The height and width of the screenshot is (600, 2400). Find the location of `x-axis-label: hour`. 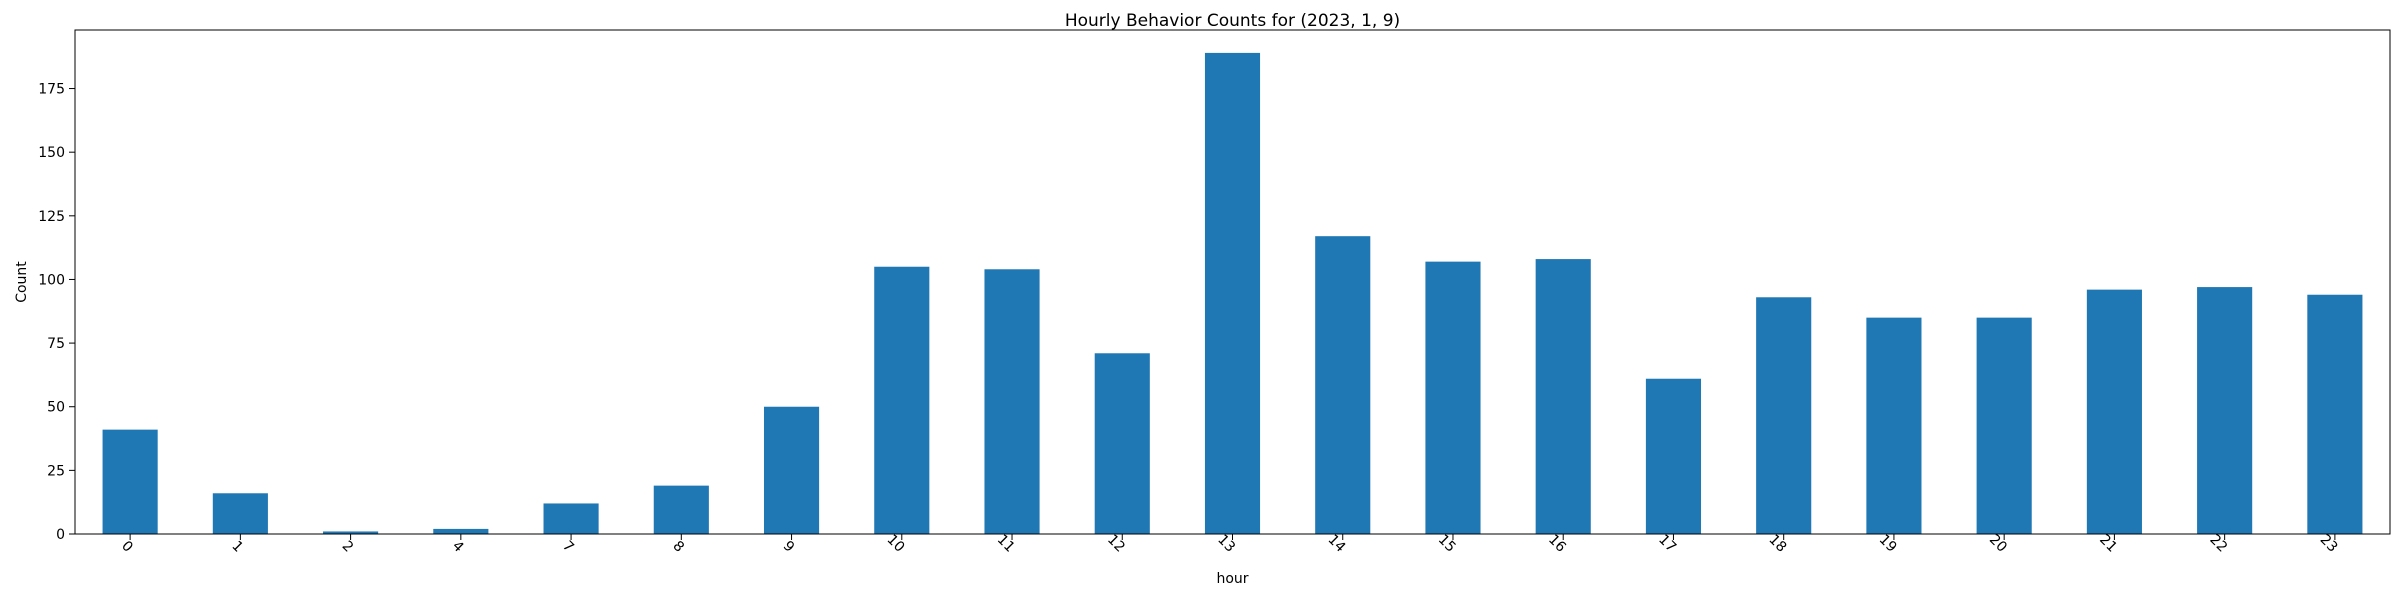

x-axis-label: hour is located at coordinates (1232, 579).